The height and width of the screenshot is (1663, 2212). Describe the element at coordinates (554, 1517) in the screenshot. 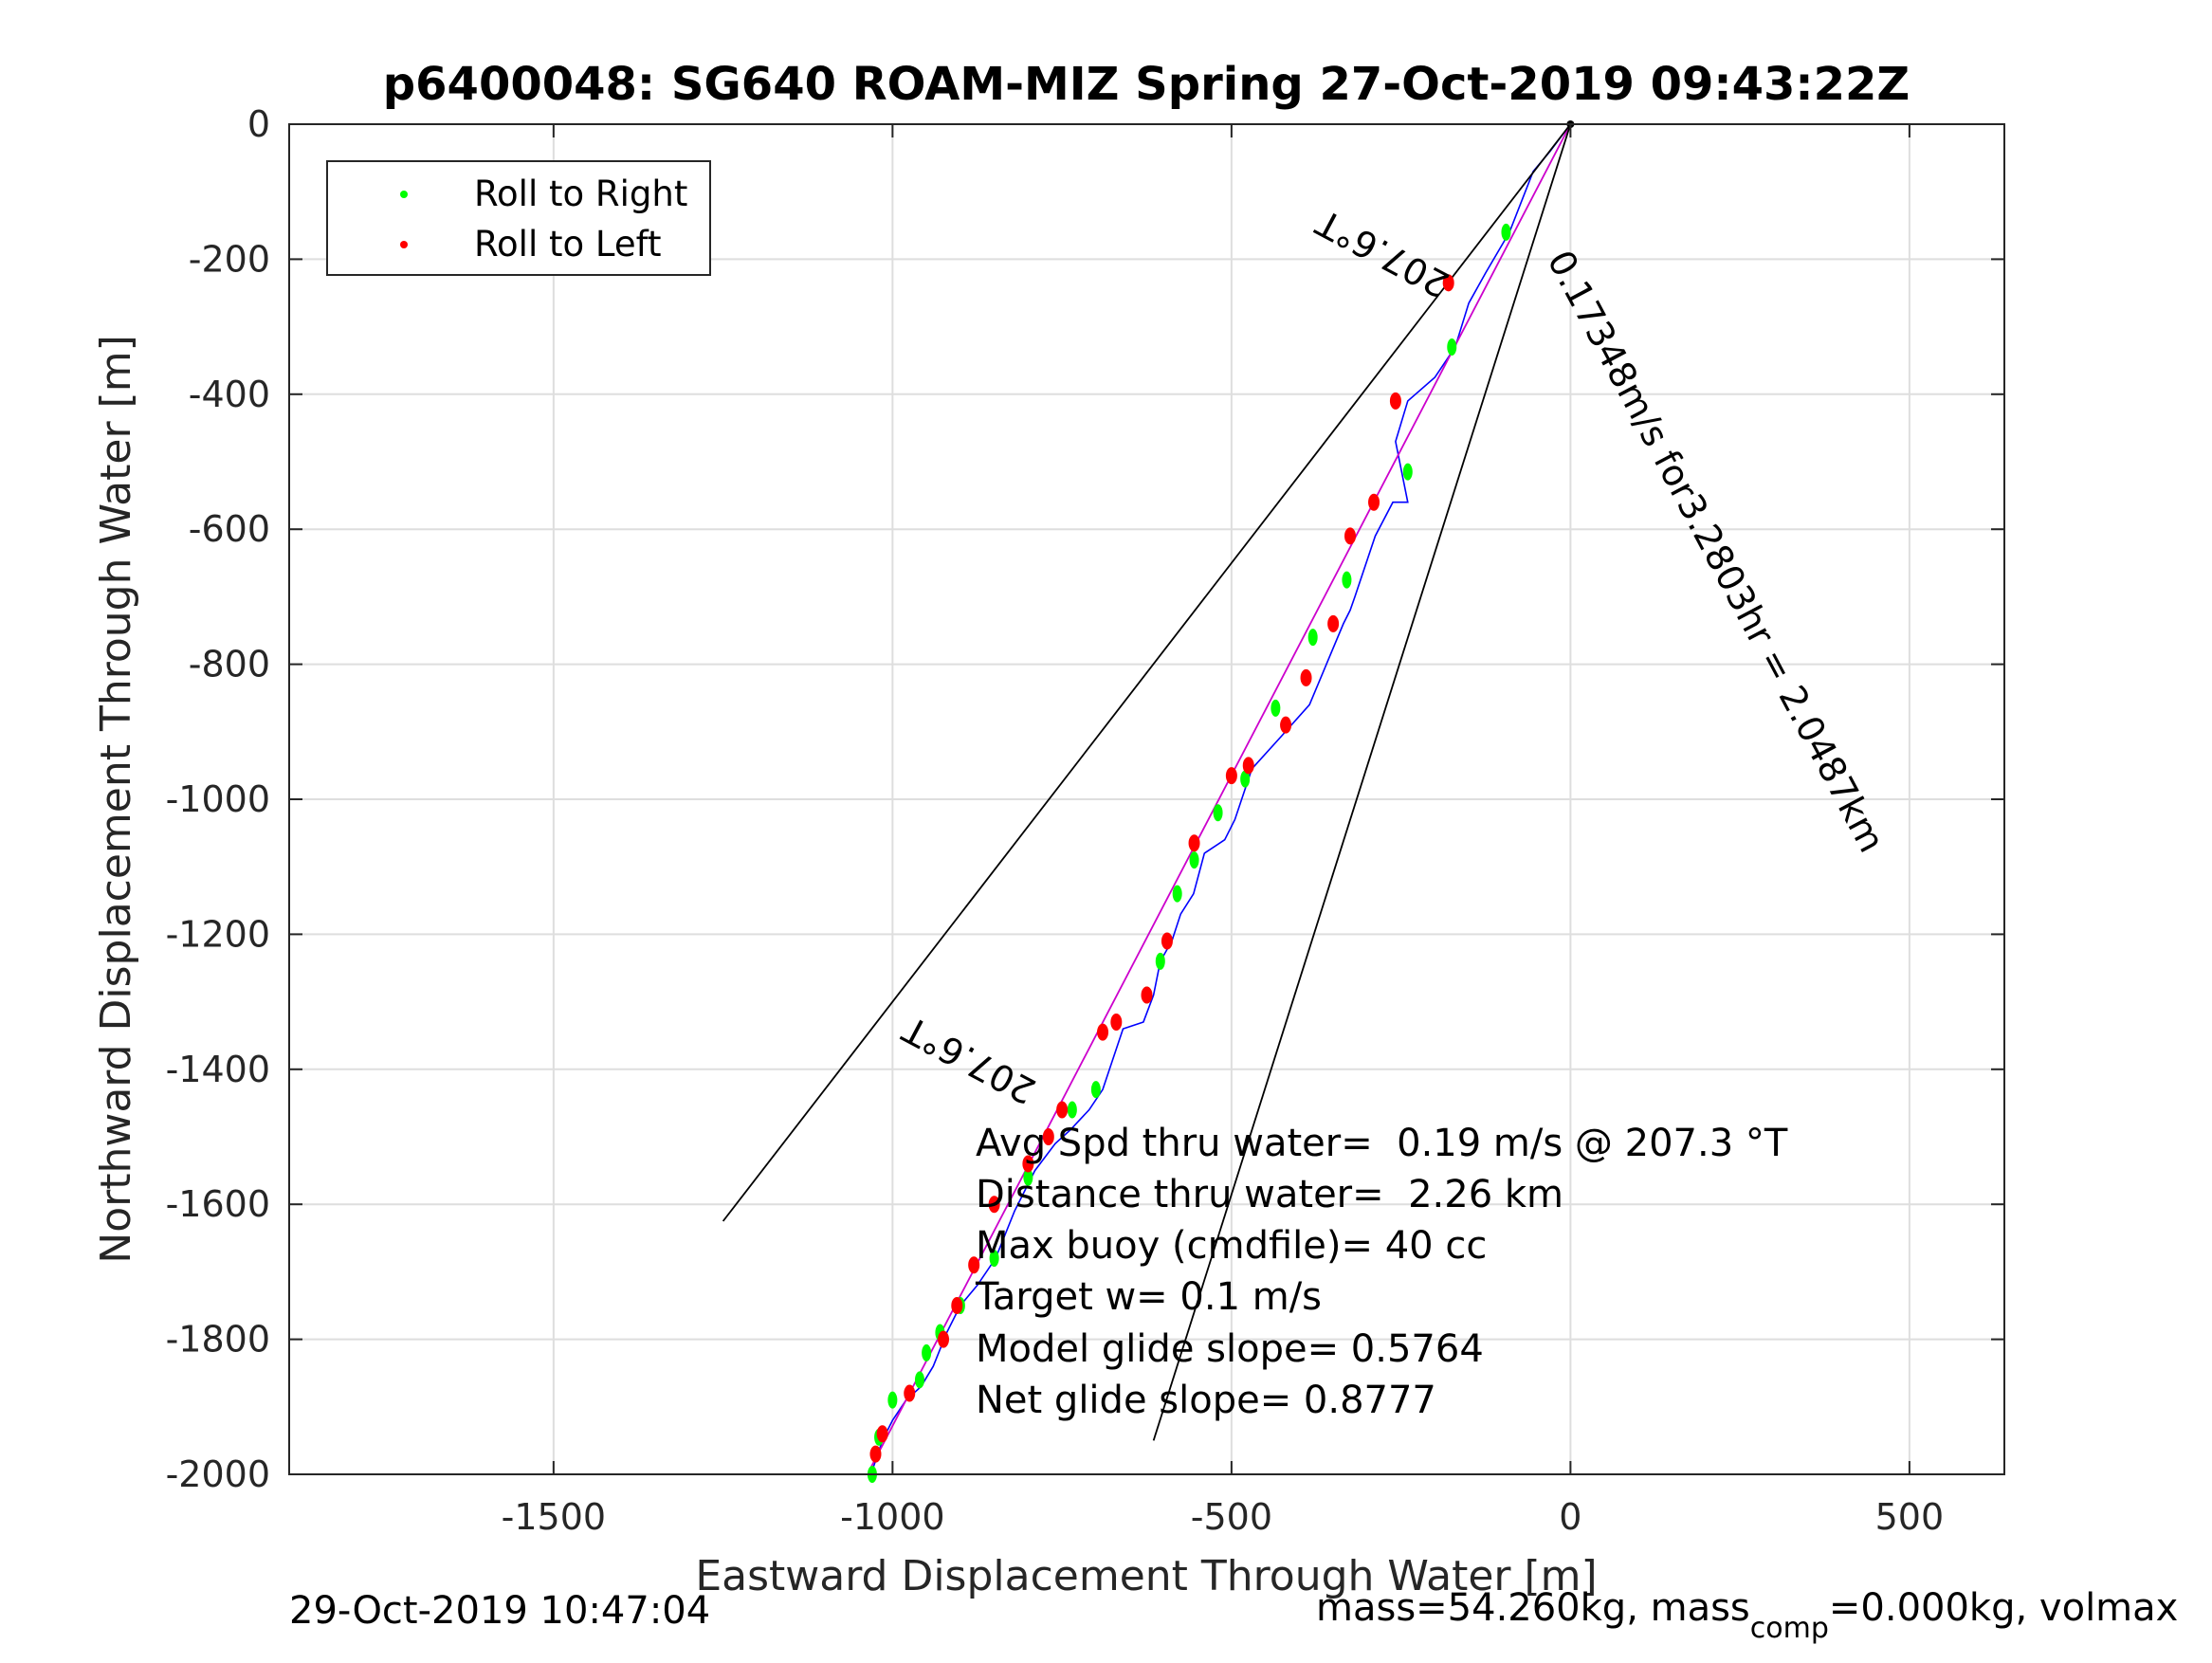

I see `x-tick-label: -1500` at that location.